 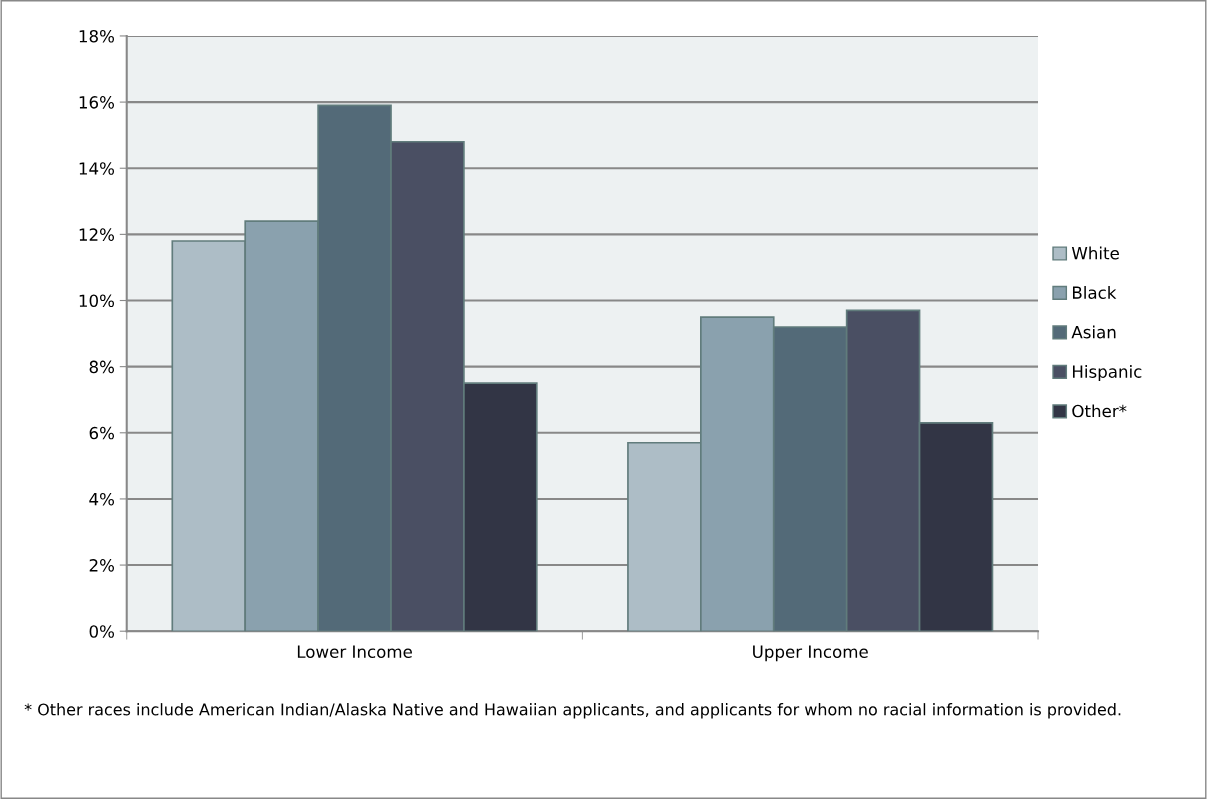 What do you see at coordinates (1099, 411) in the screenshot?
I see `legend-label: Other*` at bounding box center [1099, 411].